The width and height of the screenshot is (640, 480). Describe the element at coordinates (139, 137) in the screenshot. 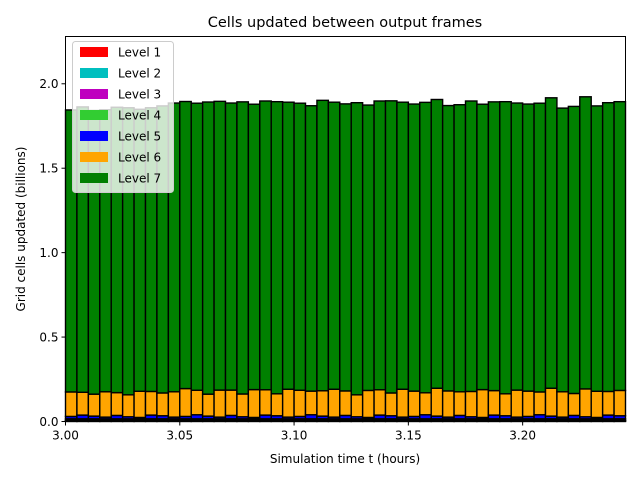

I see `legend-label: Level 5` at that location.